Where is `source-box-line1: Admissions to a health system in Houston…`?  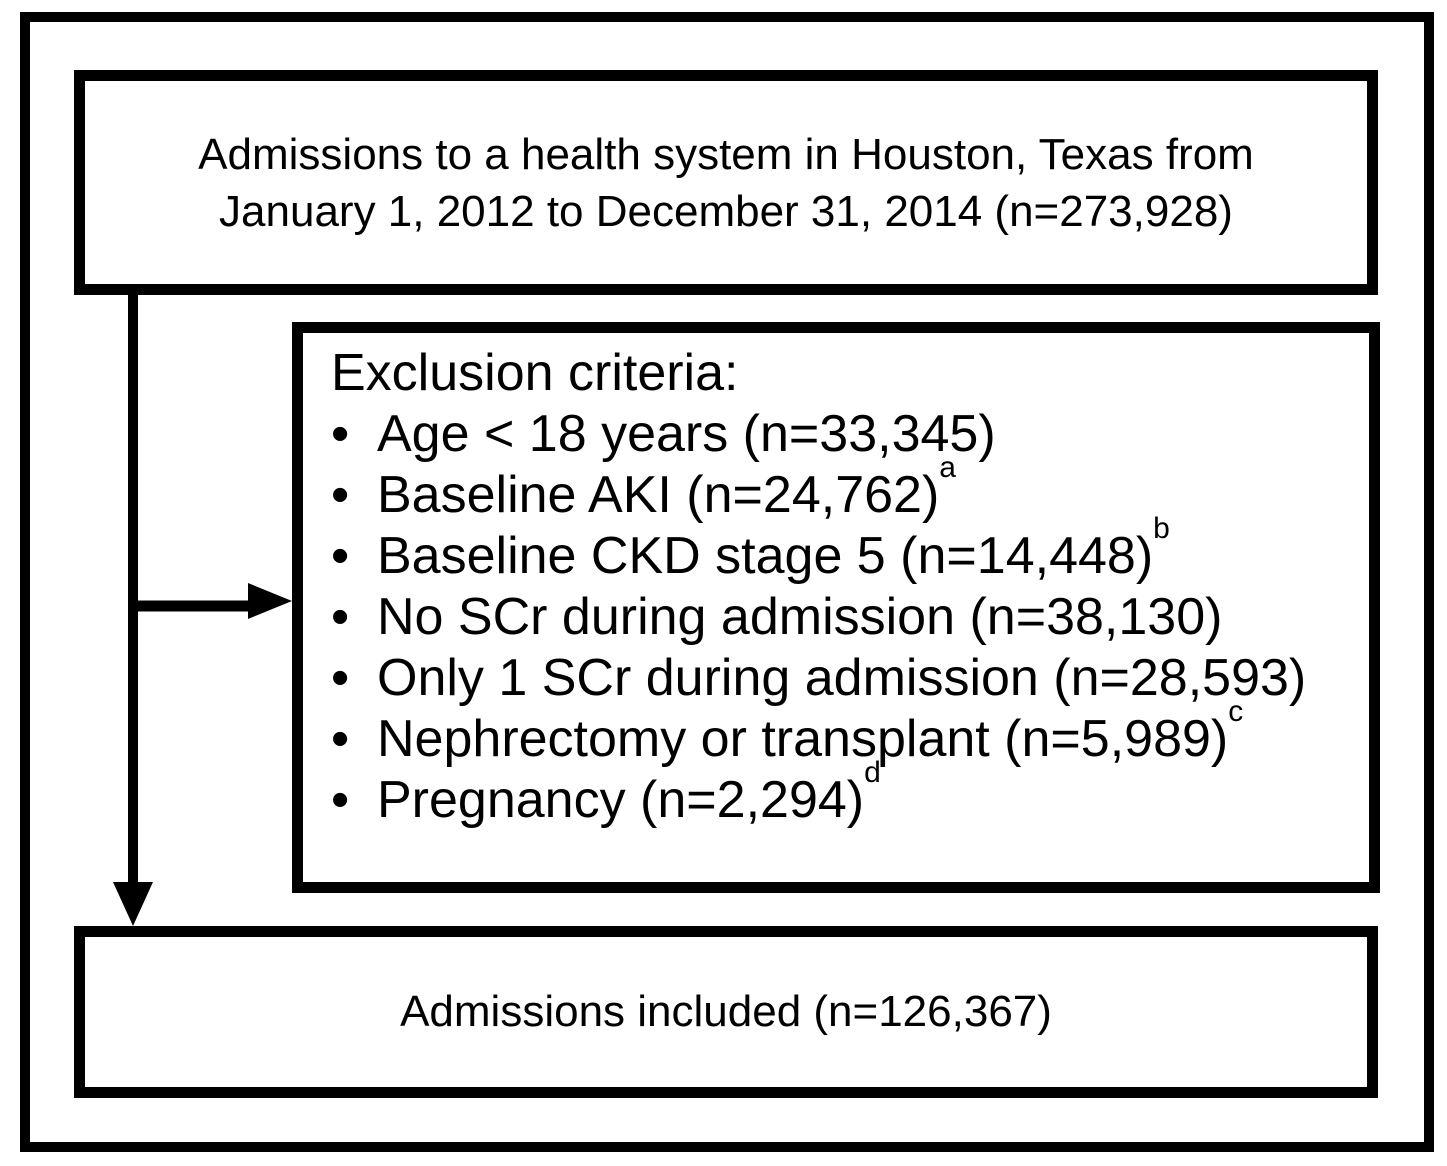
source-box-line1: Admissions to a health system in Houston… is located at coordinates (726, 154).